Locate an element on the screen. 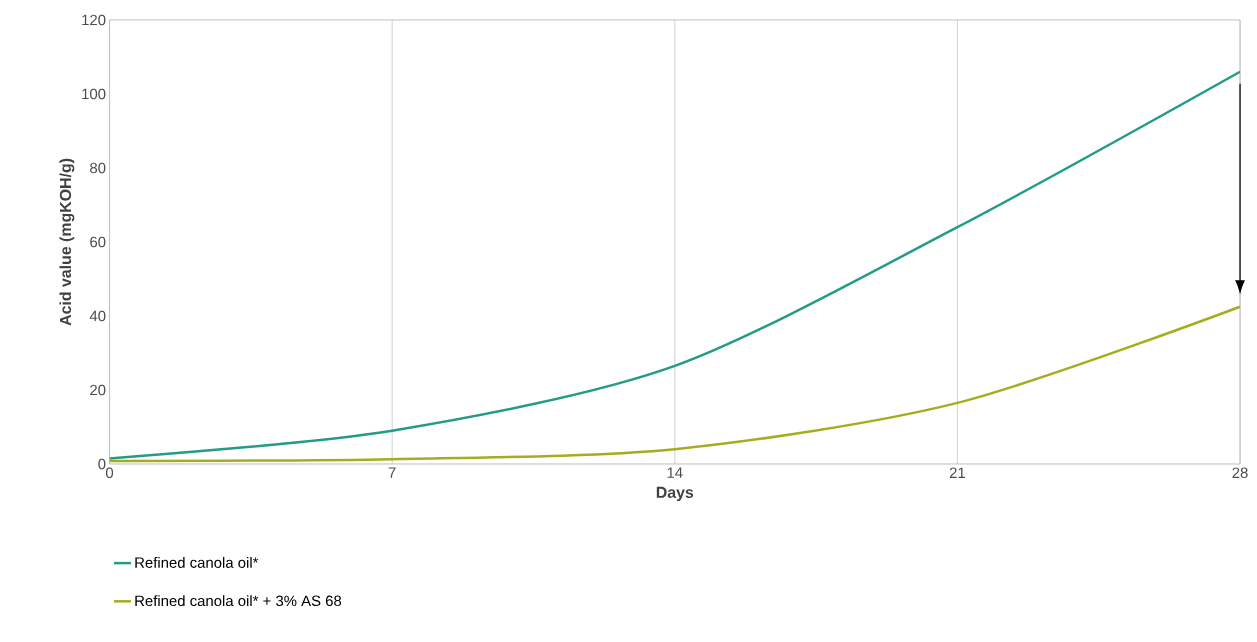  y-tick-label: 40 is located at coordinates (97, 316).